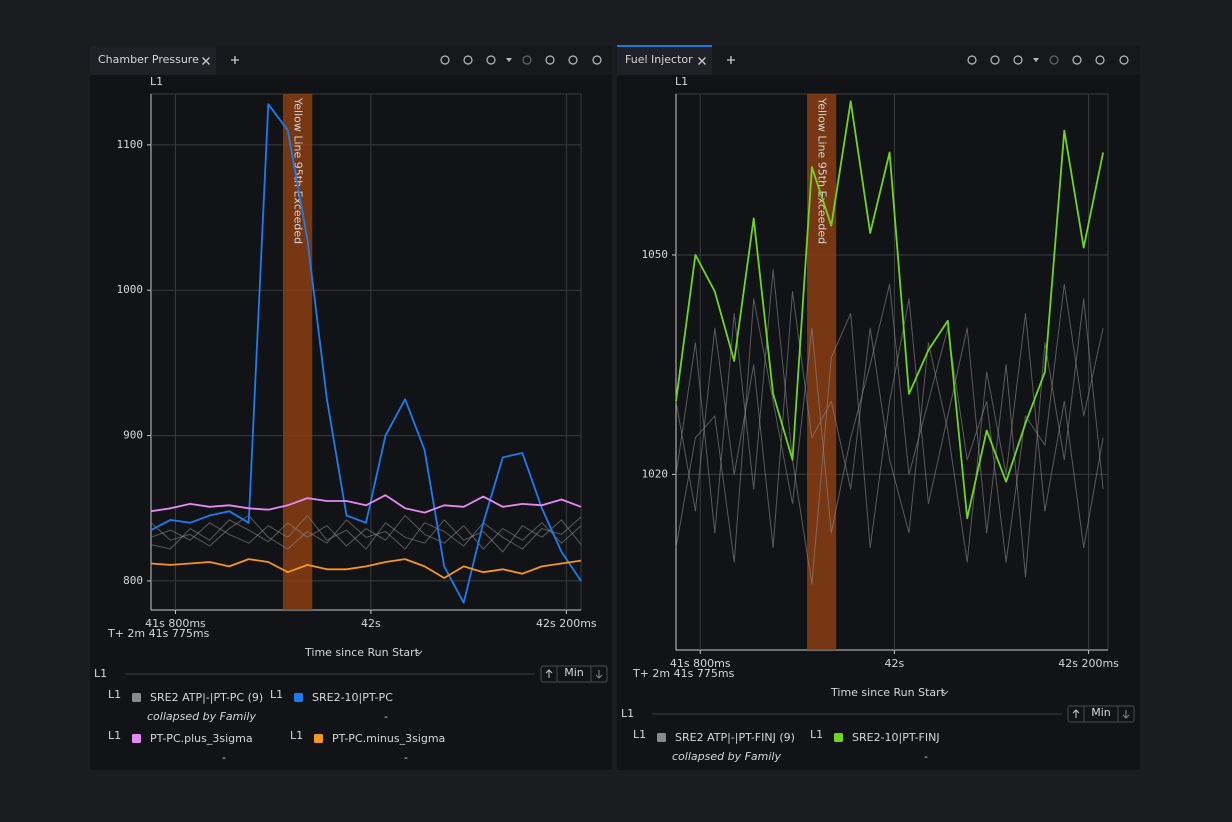  What do you see at coordinates (130, 289) in the screenshot?
I see `y-tick-label: 1000` at bounding box center [130, 289].